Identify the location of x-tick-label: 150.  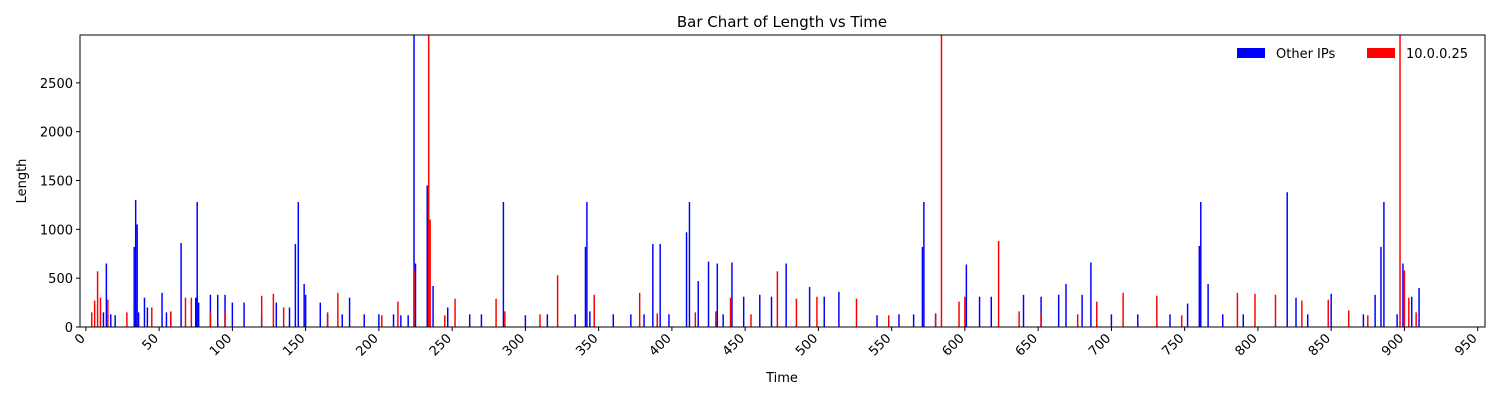
(294, 345).